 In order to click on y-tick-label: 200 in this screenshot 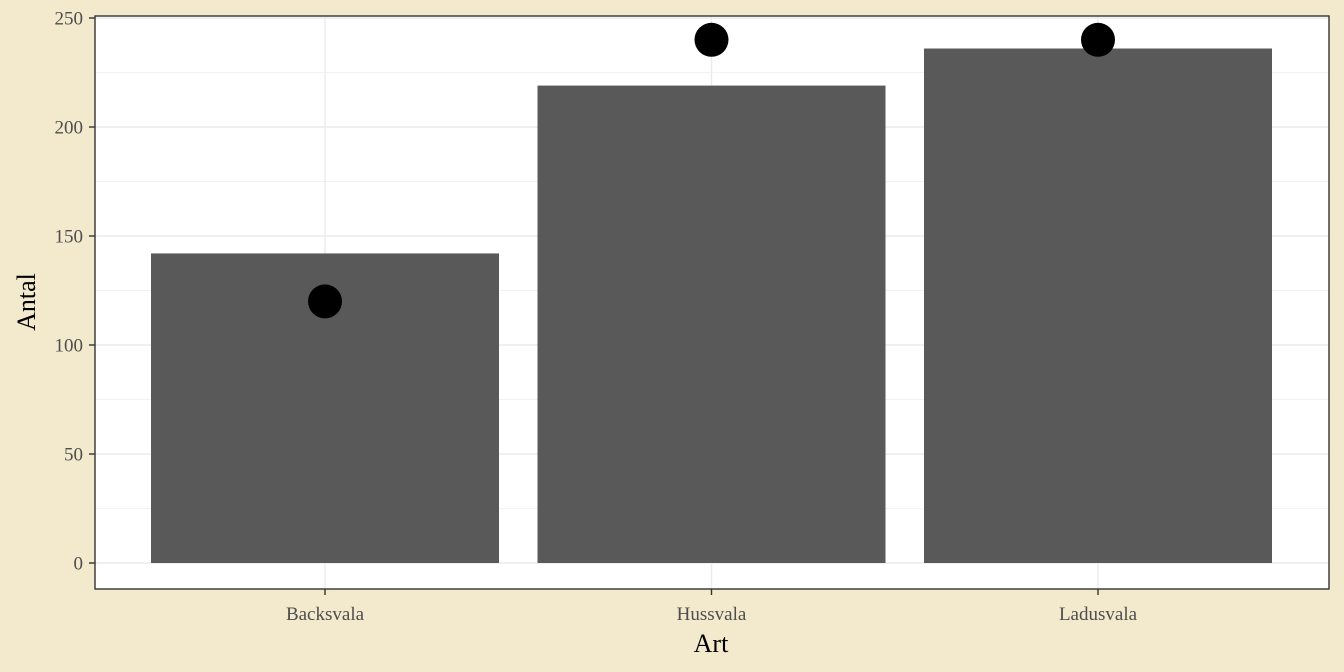, I will do `click(69, 128)`.